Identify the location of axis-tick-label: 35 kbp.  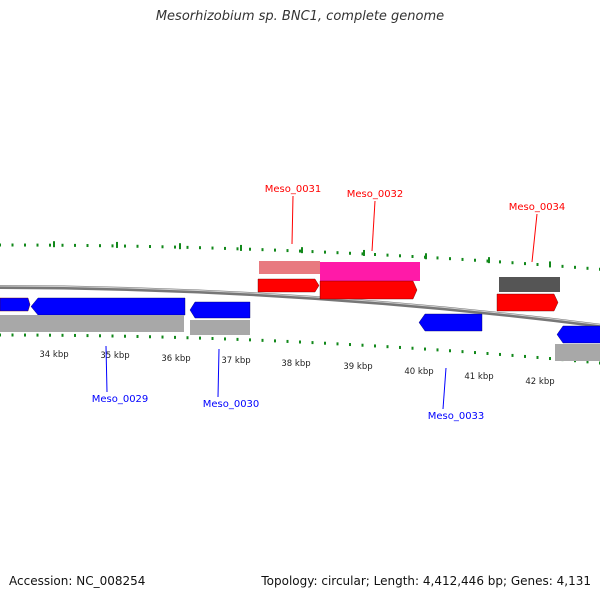
(114, 356).